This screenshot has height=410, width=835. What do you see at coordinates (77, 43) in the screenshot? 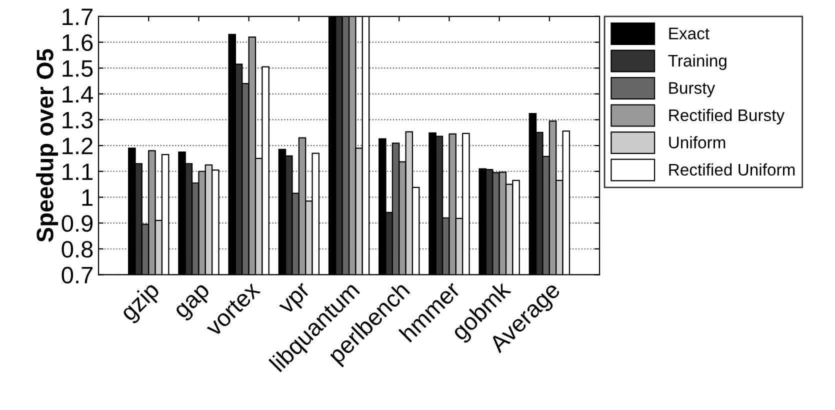
I see `y-tick-label: 1.6` at bounding box center [77, 43].